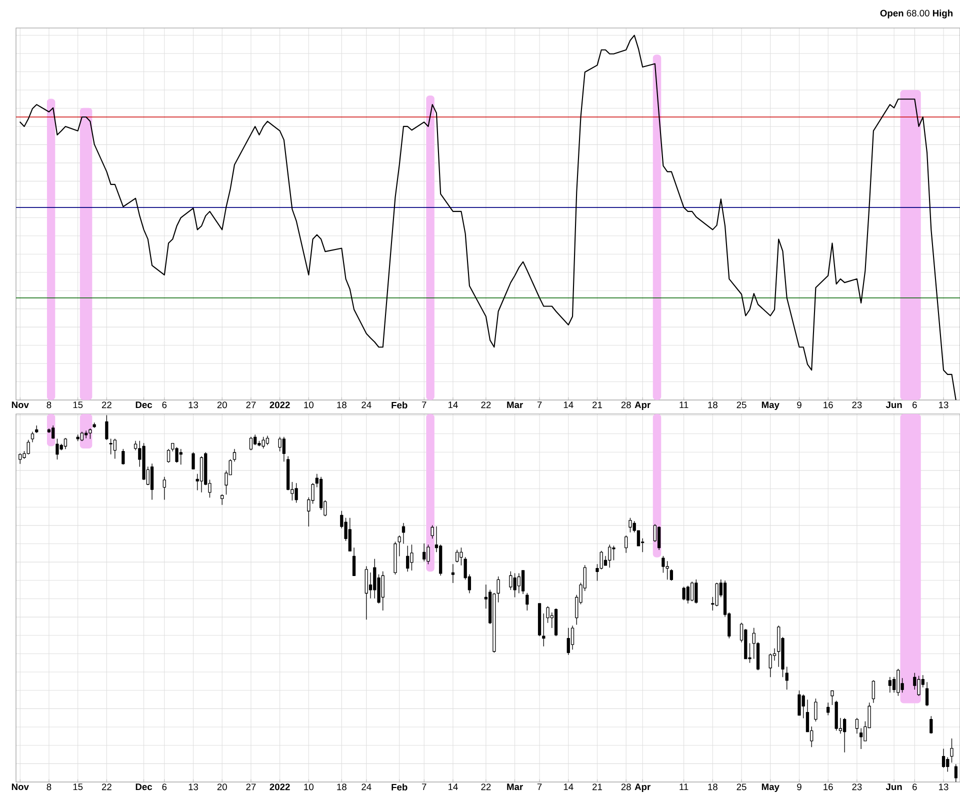  What do you see at coordinates (741, 787) in the screenshot?
I see `x-tick-label: 25` at bounding box center [741, 787].